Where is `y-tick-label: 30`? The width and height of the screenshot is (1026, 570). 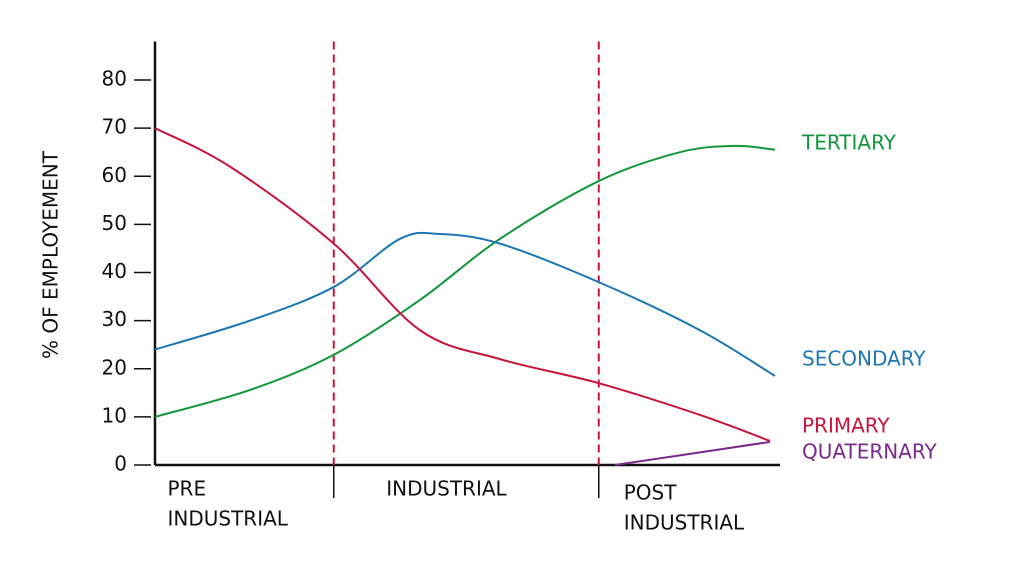 y-tick-label: 30 is located at coordinates (114, 319).